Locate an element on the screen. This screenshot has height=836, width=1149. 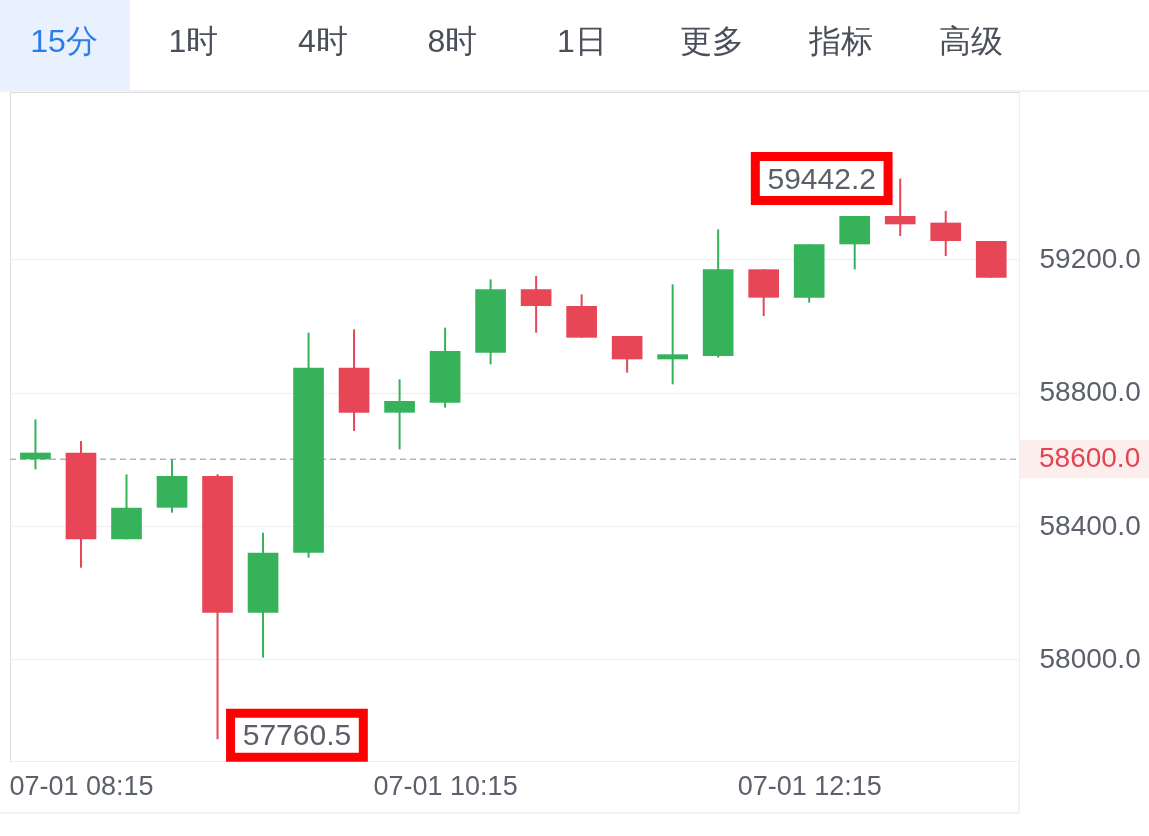
annotation: 57760.5 is located at coordinates (297, 735).